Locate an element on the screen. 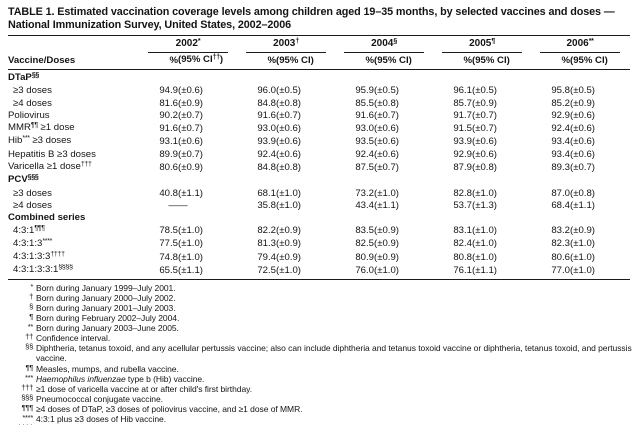  percent-value: 77.0 is located at coordinates (551, 272).